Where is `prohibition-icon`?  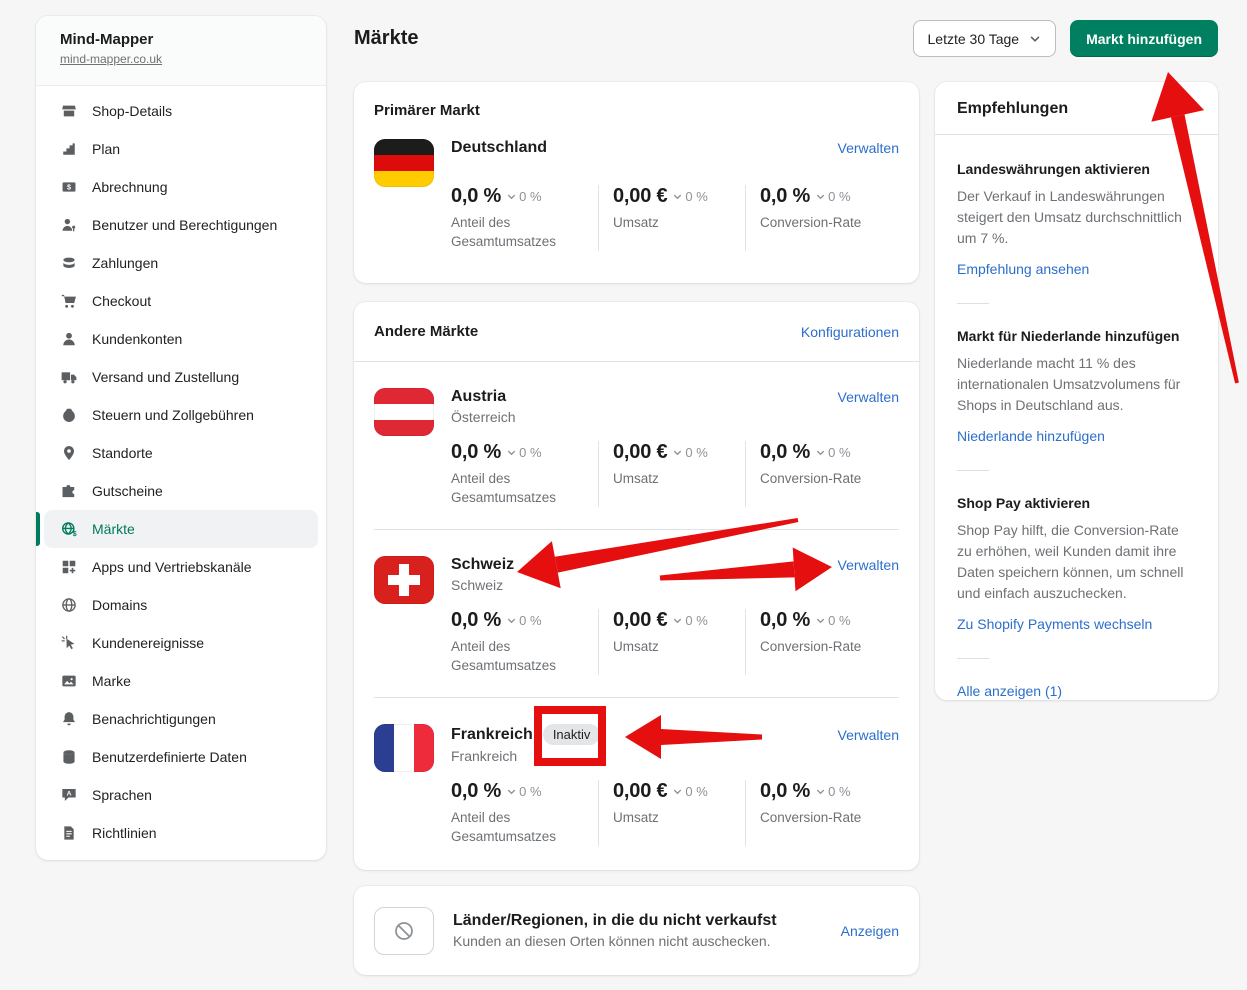
prohibition-icon is located at coordinates (404, 930).